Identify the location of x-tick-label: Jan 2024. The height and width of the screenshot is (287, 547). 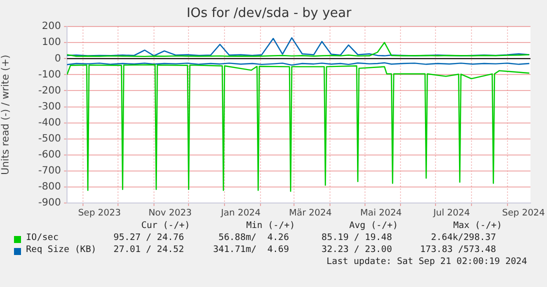
(240, 213).